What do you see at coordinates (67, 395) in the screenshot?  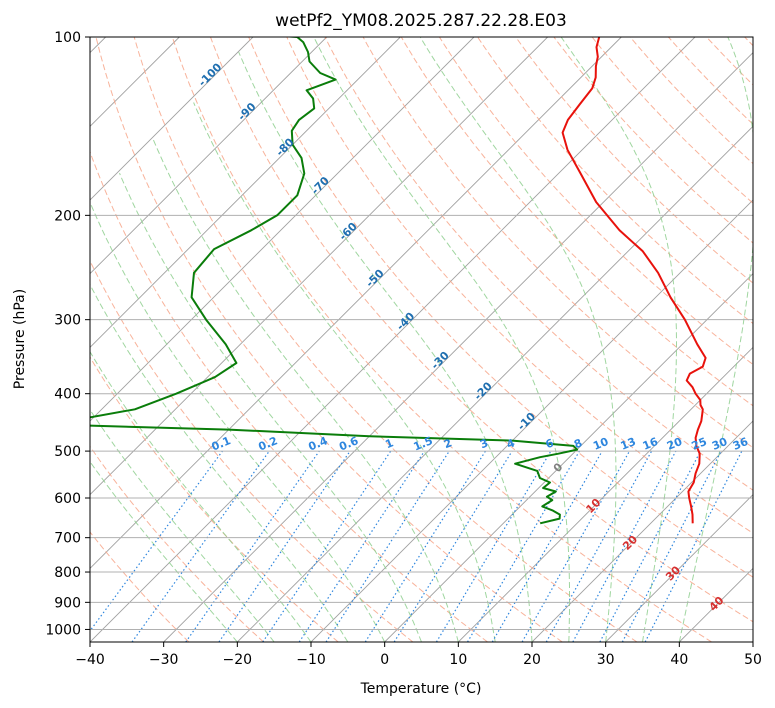 I see `y-tick-label: 400` at bounding box center [67, 395].